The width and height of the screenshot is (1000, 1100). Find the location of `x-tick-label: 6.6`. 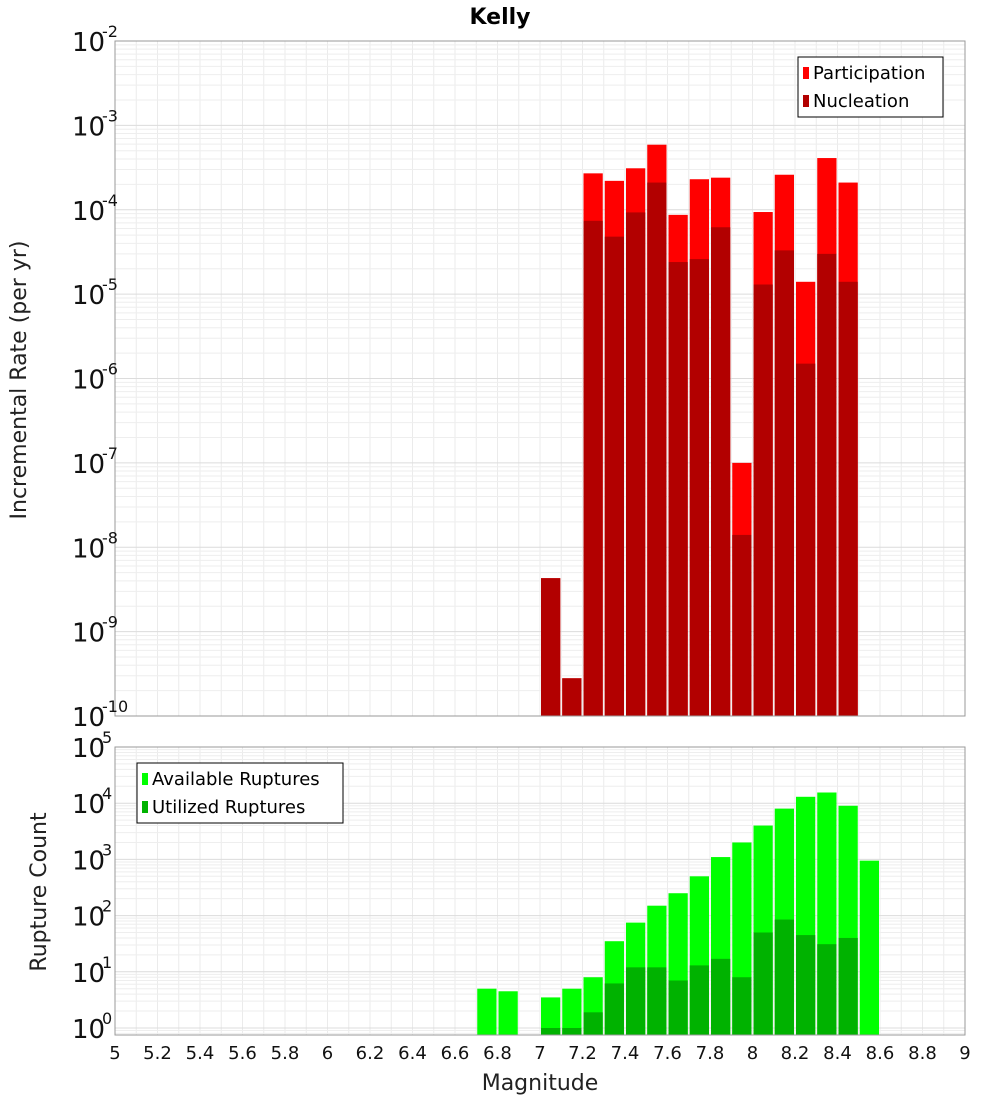

x-tick-label: 6.6 is located at coordinates (455, 1053).